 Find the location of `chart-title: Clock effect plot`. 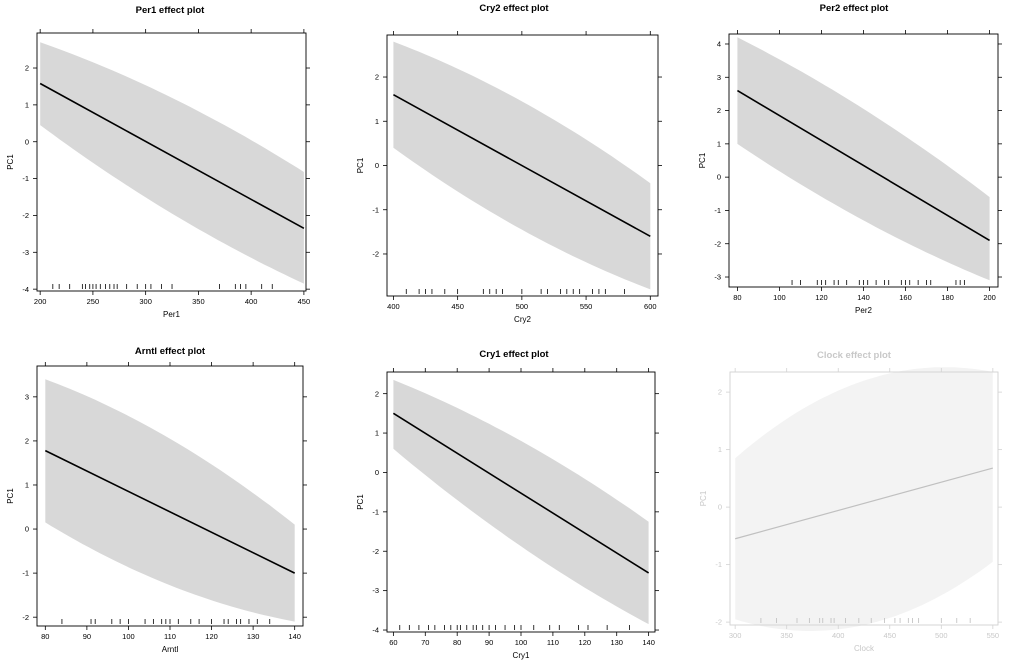

chart-title: Clock effect plot is located at coordinates (854, 355).